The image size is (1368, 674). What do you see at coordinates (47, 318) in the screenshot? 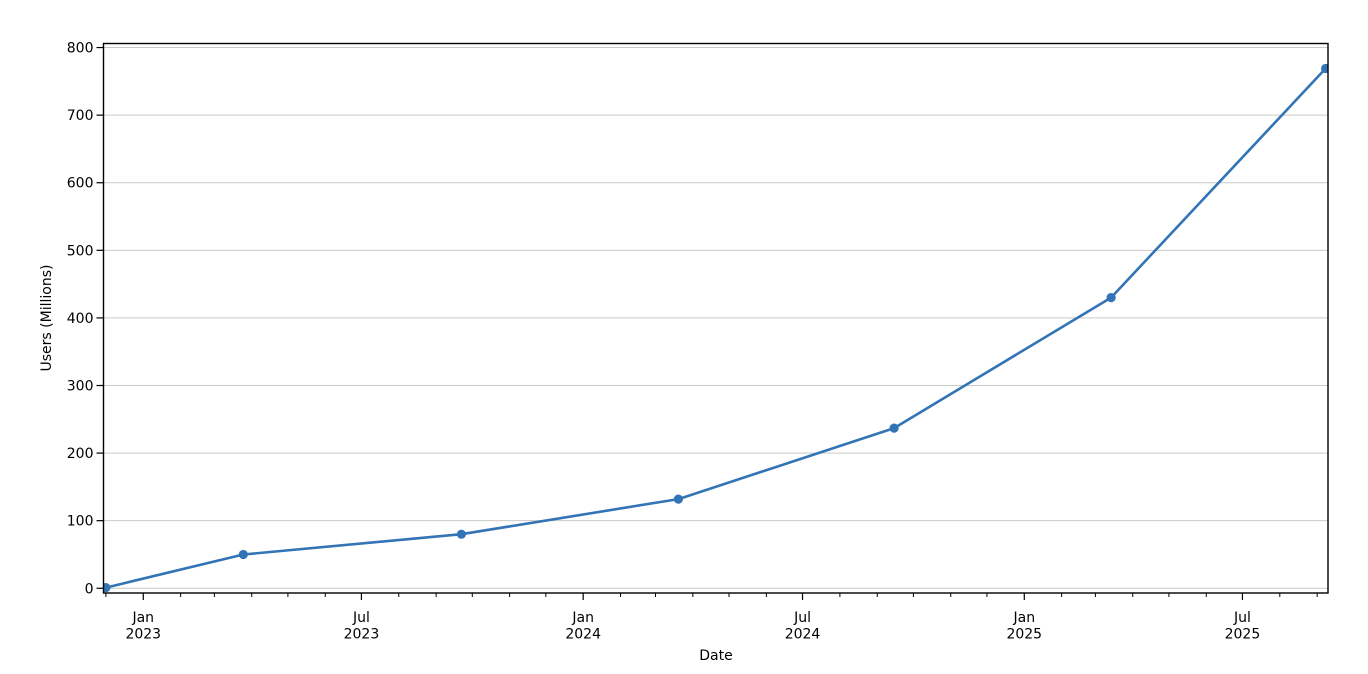
I see `y-axis-title: Users (Millions)` at bounding box center [47, 318].